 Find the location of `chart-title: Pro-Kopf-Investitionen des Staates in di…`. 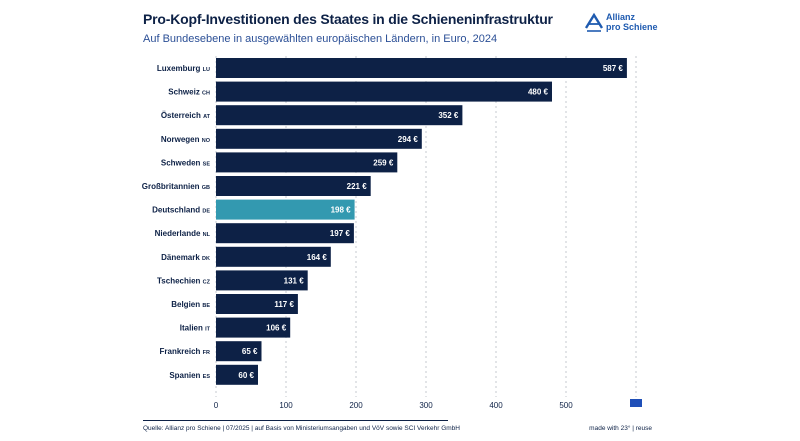

chart-title: Pro-Kopf-Investitionen des Staates in di… is located at coordinates (348, 19).